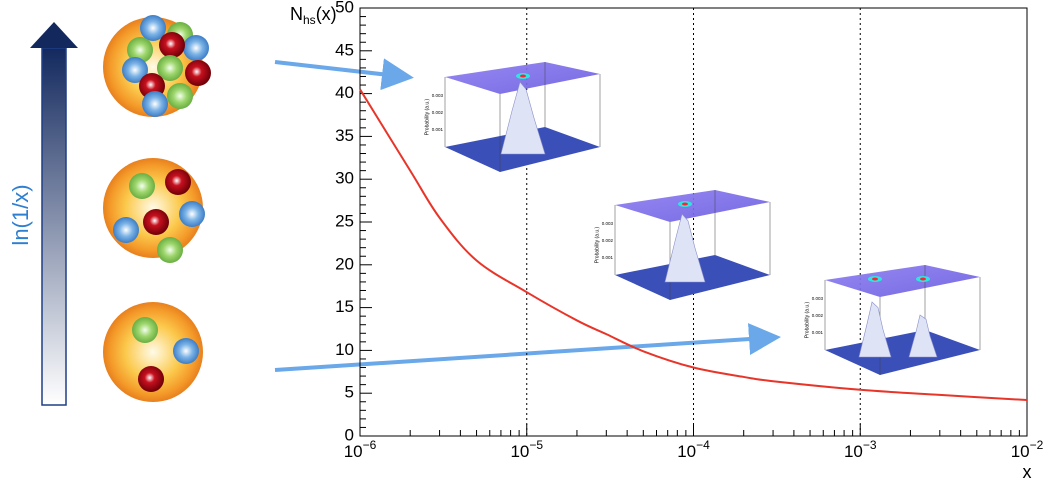 The width and height of the screenshot is (1051, 489). I want to click on x-tick-label: 10⁻⁶, so click(360, 449).